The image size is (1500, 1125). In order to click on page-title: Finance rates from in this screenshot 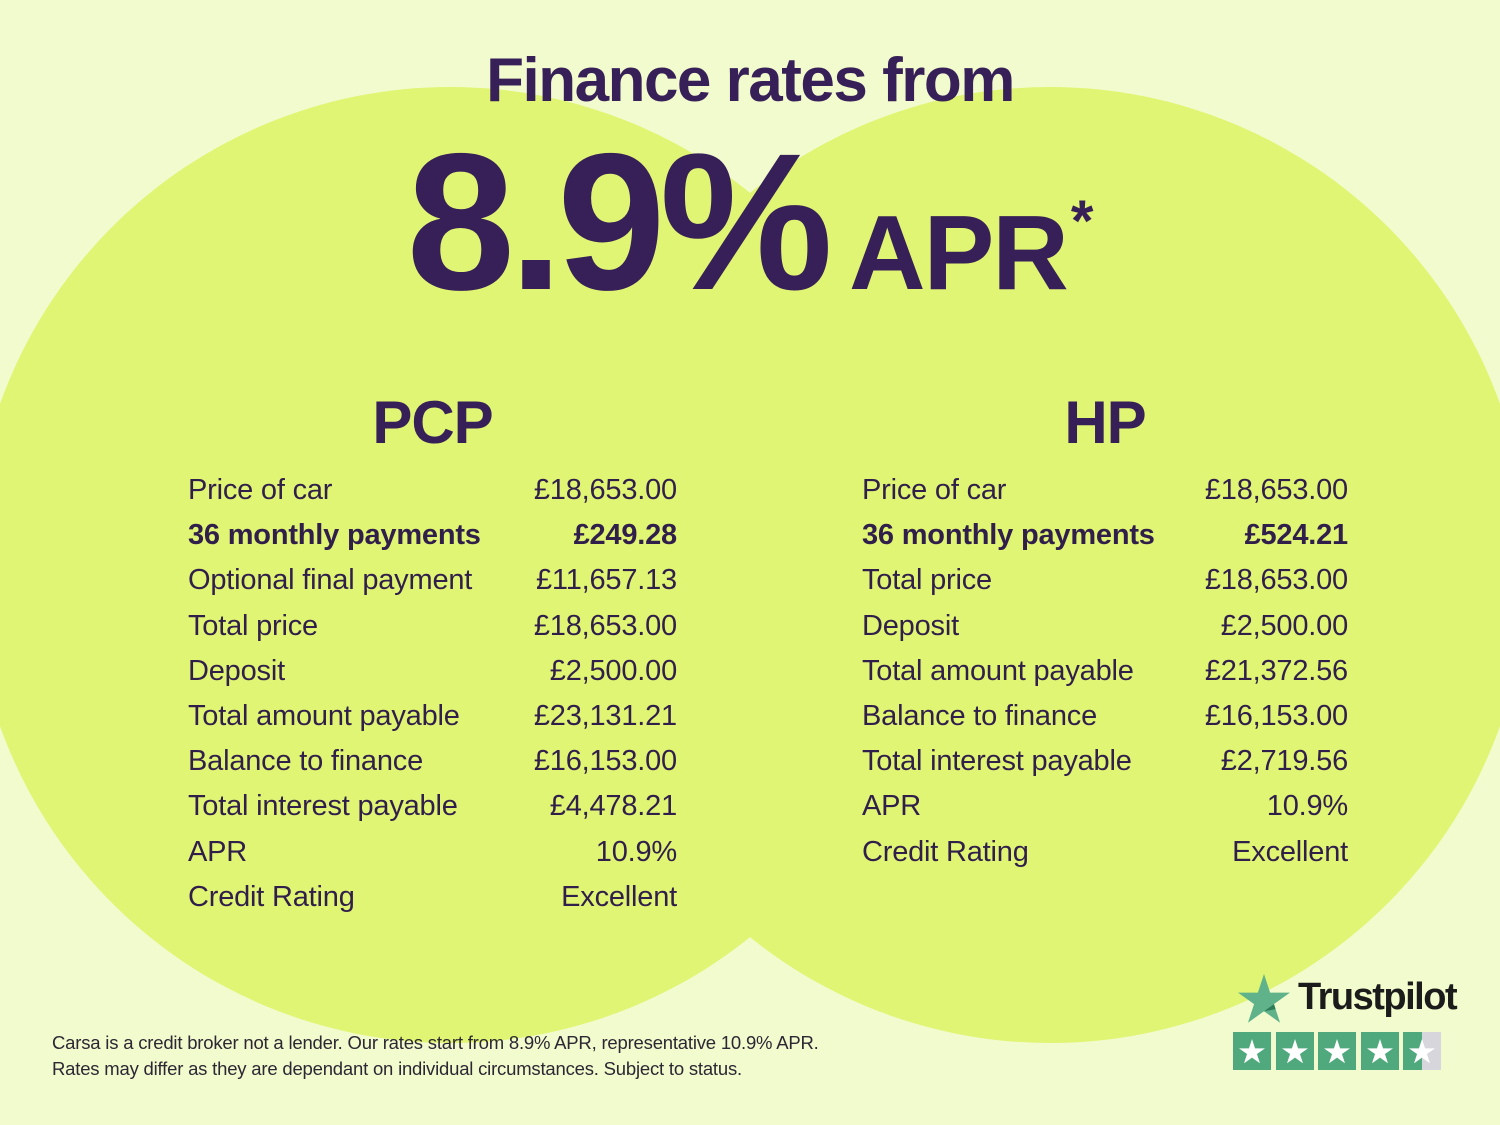, I will do `click(750, 80)`.